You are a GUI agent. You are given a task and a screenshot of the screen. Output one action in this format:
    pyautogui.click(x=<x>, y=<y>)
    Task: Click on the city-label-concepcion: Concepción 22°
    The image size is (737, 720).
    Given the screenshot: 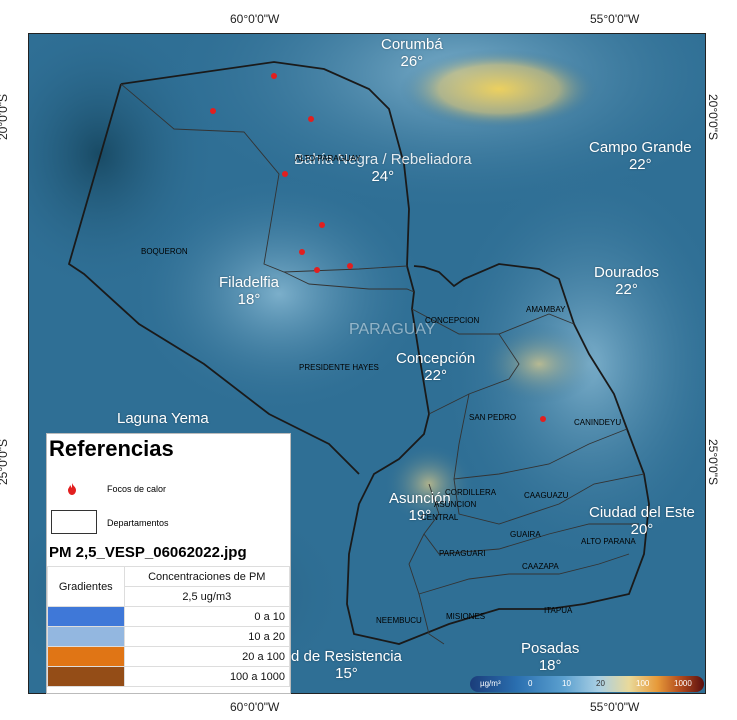 What is the action you would take?
    pyautogui.click(x=435, y=367)
    